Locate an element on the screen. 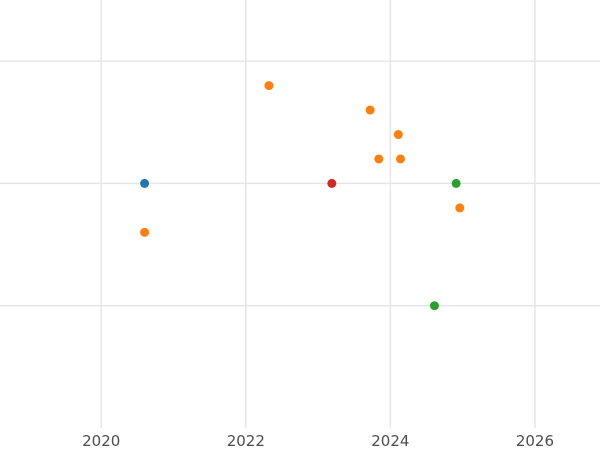 Image resolution: width=600 pixels, height=450 pixels. x-tick-label: 2024 is located at coordinates (390, 441).